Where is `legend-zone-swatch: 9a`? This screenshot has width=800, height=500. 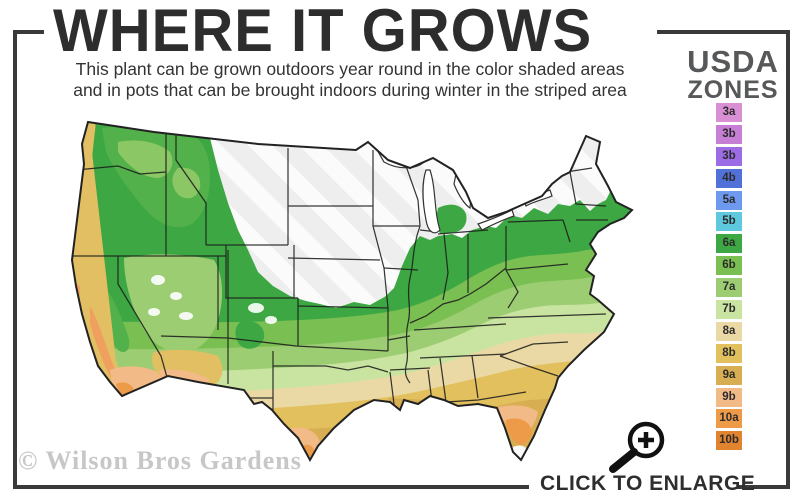
legend-zone-swatch: 9a is located at coordinates (729, 375).